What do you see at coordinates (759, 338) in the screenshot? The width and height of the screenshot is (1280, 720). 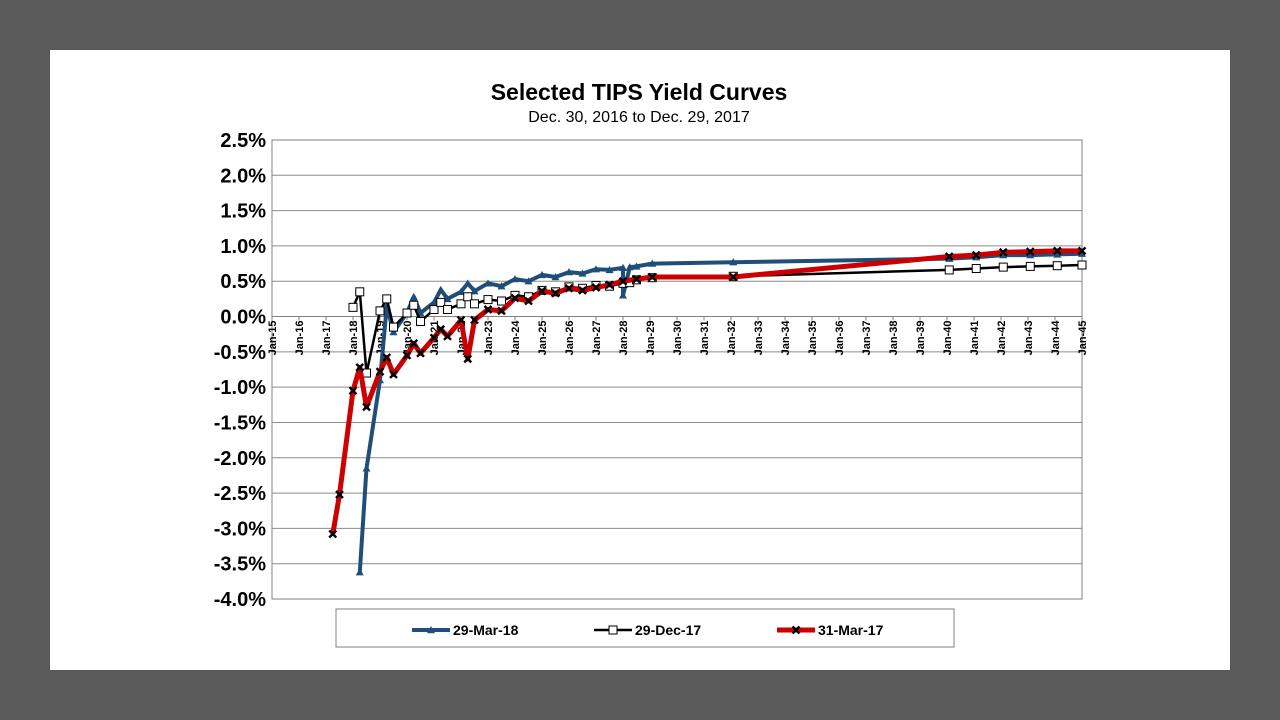 I see `x-tick-label: Jan-33` at bounding box center [759, 338].